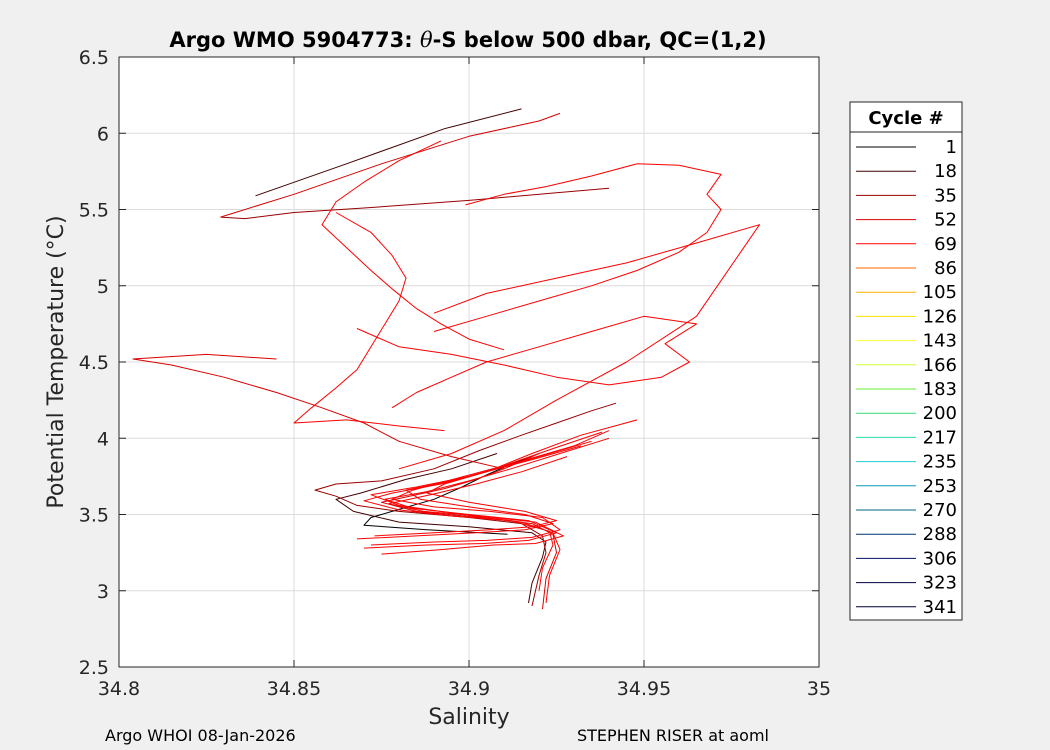 The height and width of the screenshot is (750, 1050). Describe the element at coordinates (819, 689) in the screenshot. I see `x-tick-label: 35` at that location.